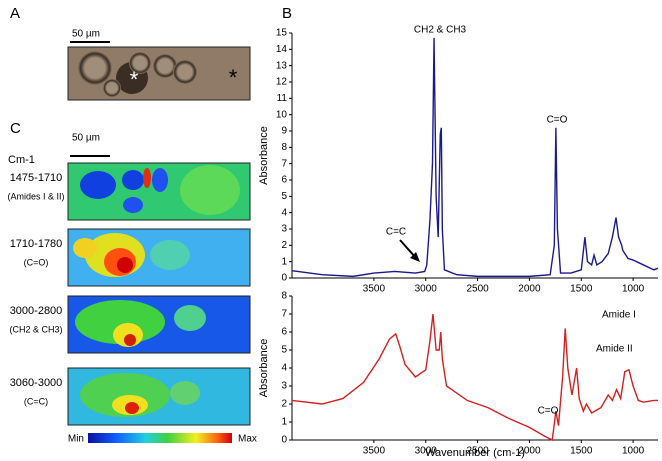  What do you see at coordinates (282, 114) in the screenshot?
I see `y-tick-label: 10` at bounding box center [282, 114].